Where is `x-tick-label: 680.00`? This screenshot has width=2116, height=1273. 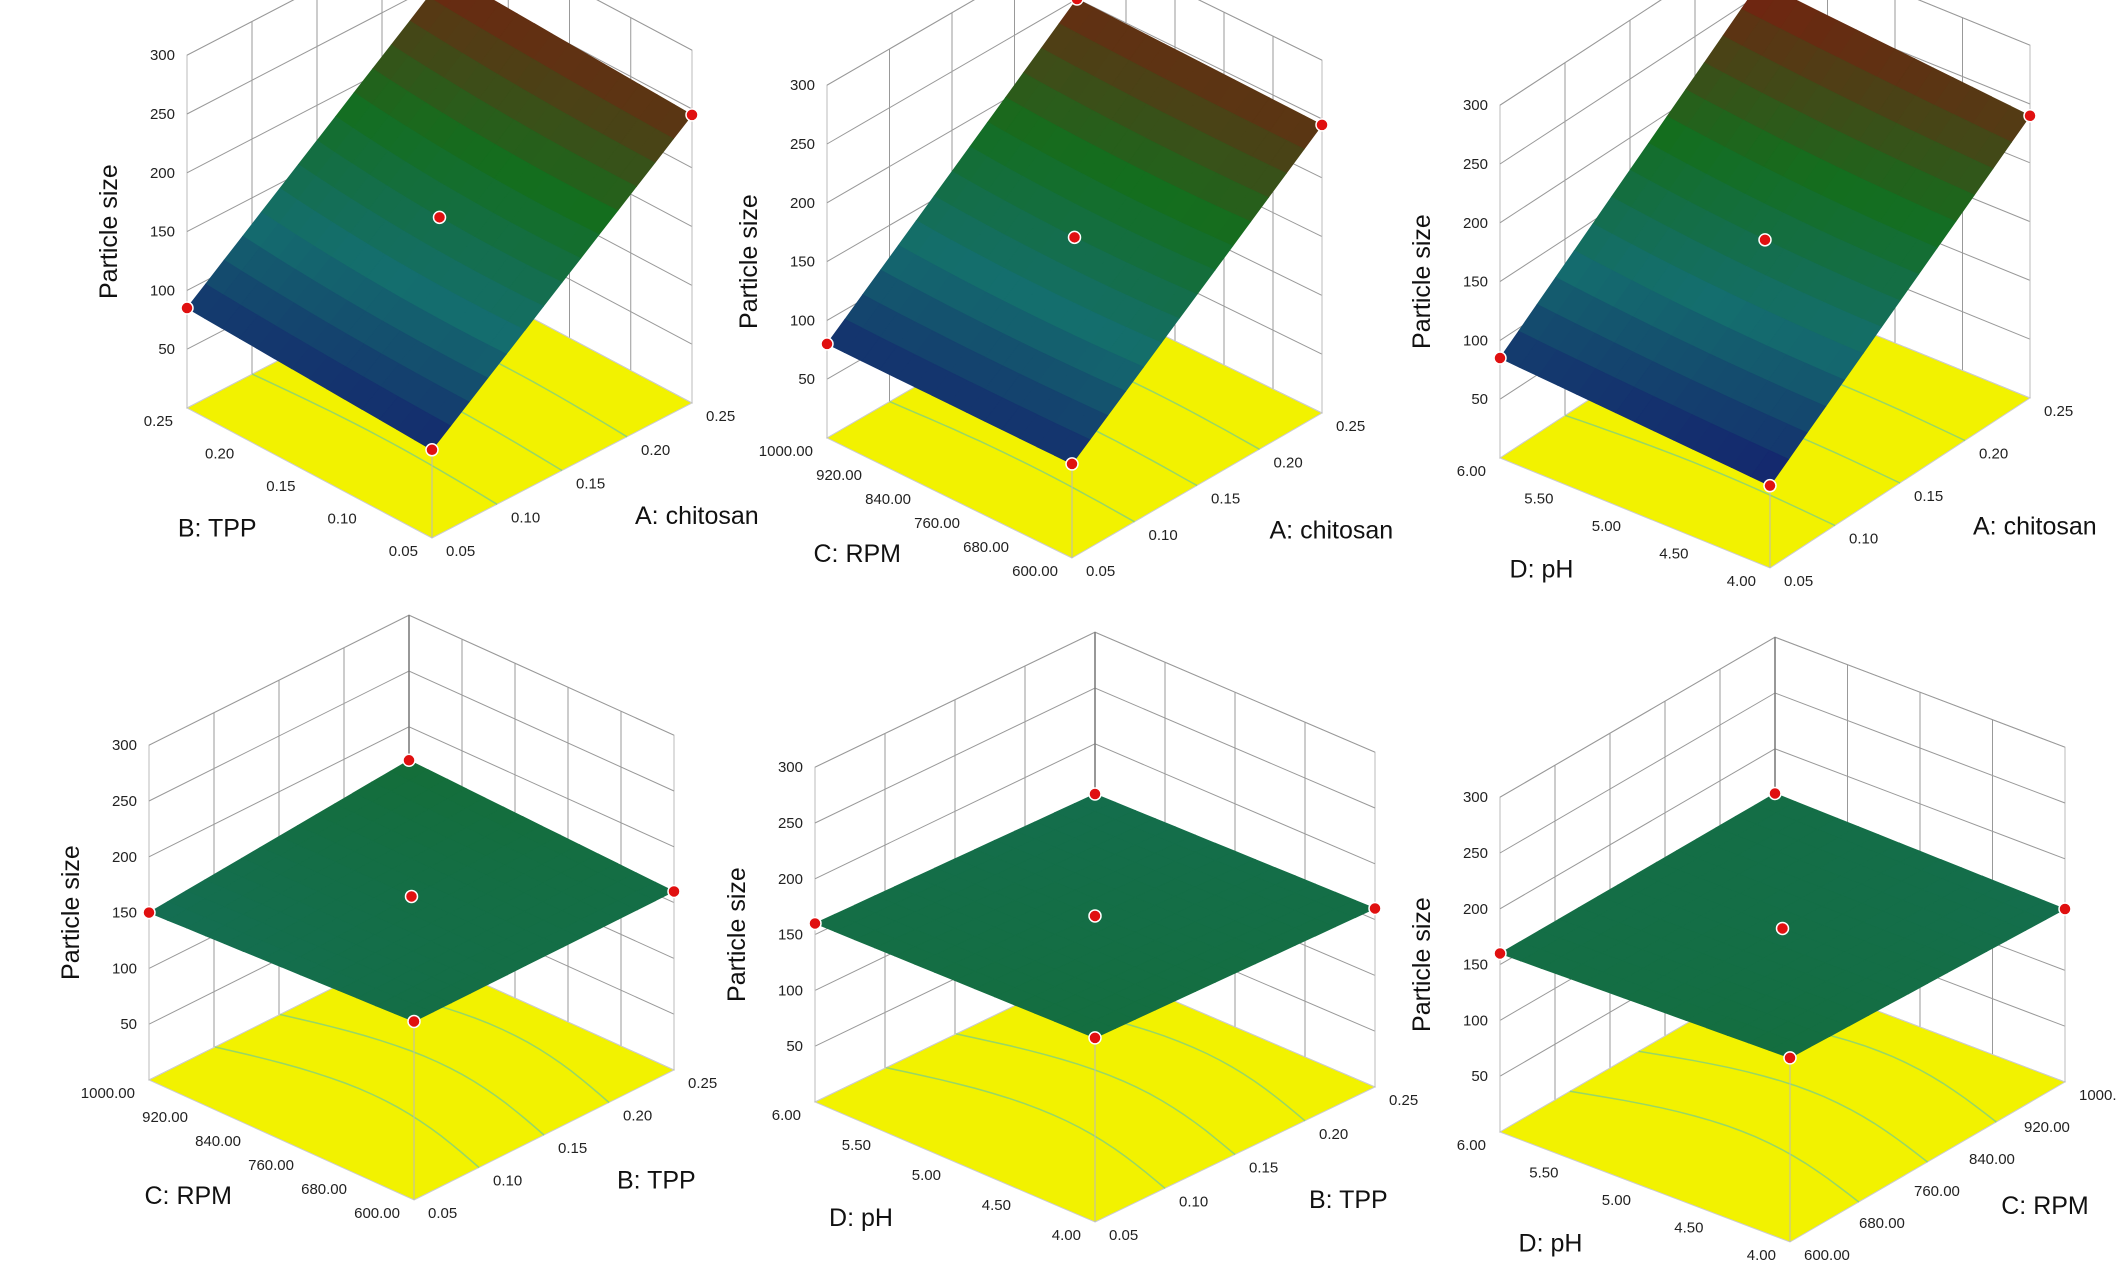
x-tick-label: 680.00 is located at coordinates (1882, 1223).